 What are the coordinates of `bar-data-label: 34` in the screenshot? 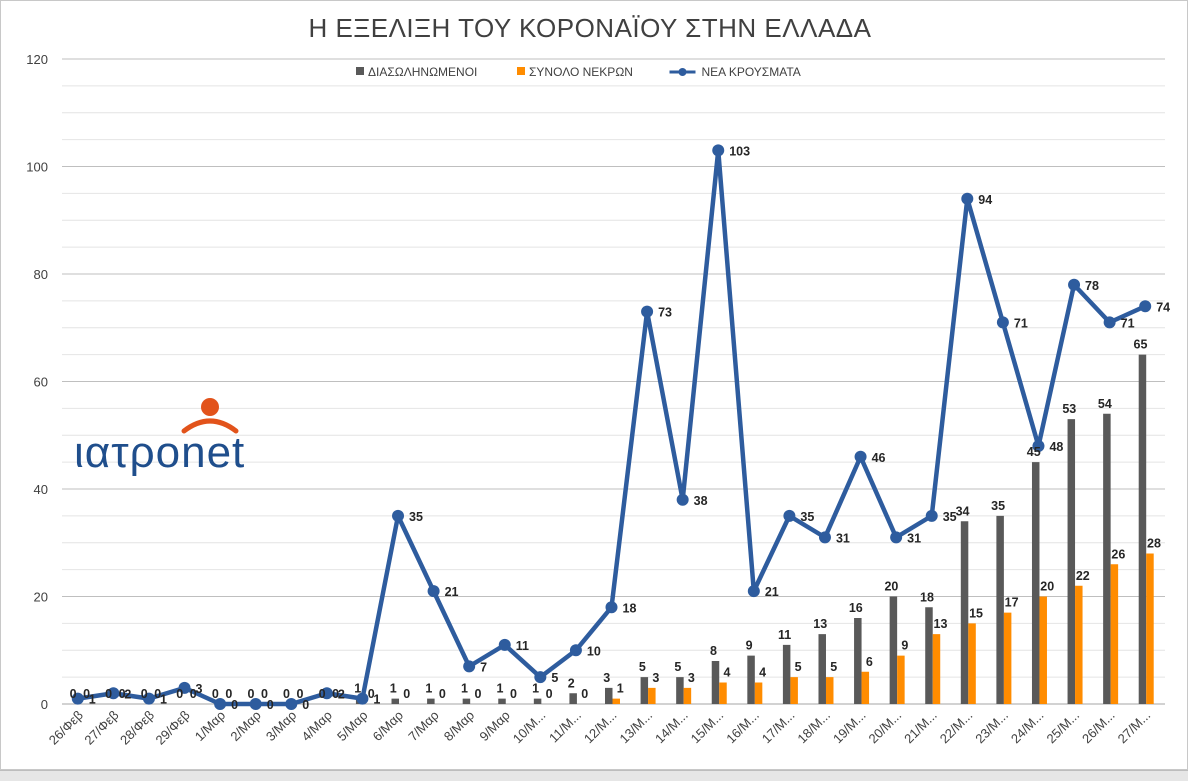 It's located at (963, 511).